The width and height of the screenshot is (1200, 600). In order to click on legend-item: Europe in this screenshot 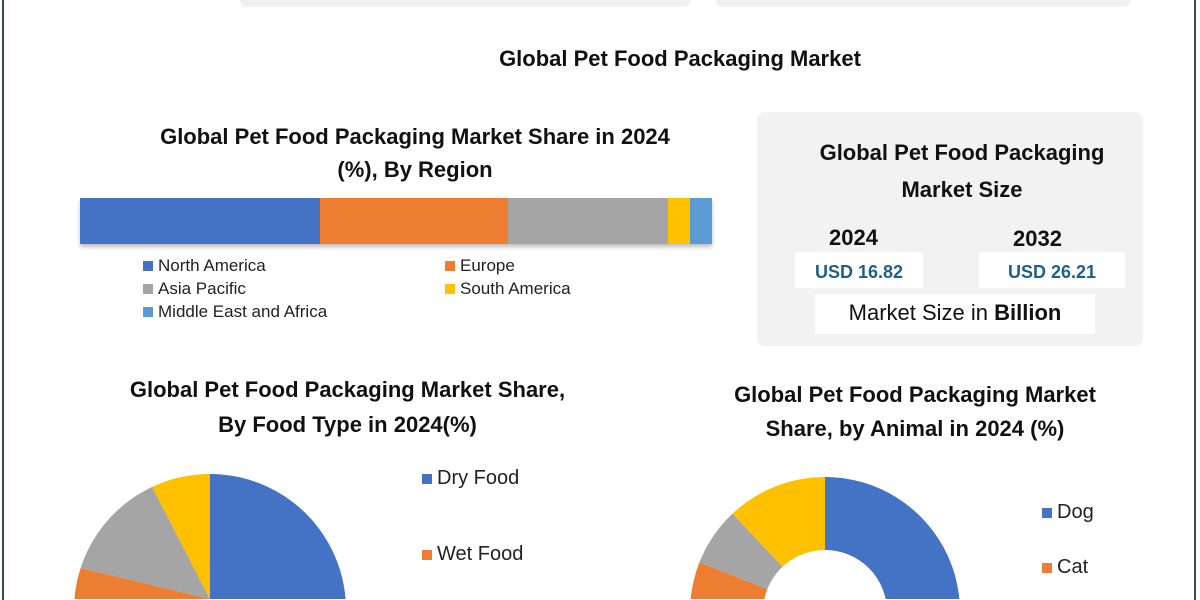, I will do `click(480, 266)`.